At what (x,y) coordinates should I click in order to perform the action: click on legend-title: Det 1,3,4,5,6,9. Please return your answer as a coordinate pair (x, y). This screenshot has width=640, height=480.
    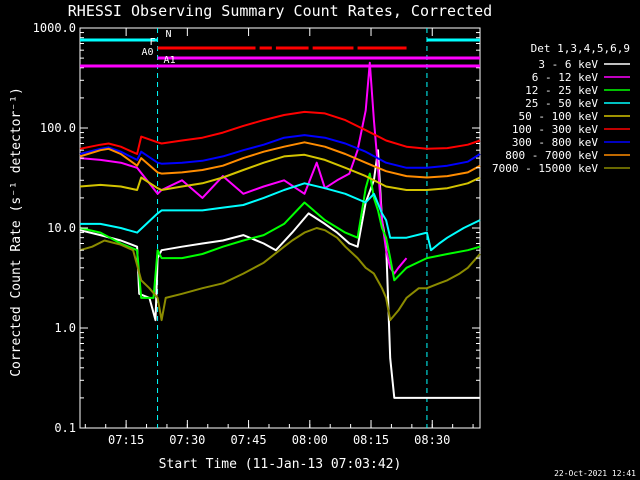
    Looking at the image, I should click on (580, 48).